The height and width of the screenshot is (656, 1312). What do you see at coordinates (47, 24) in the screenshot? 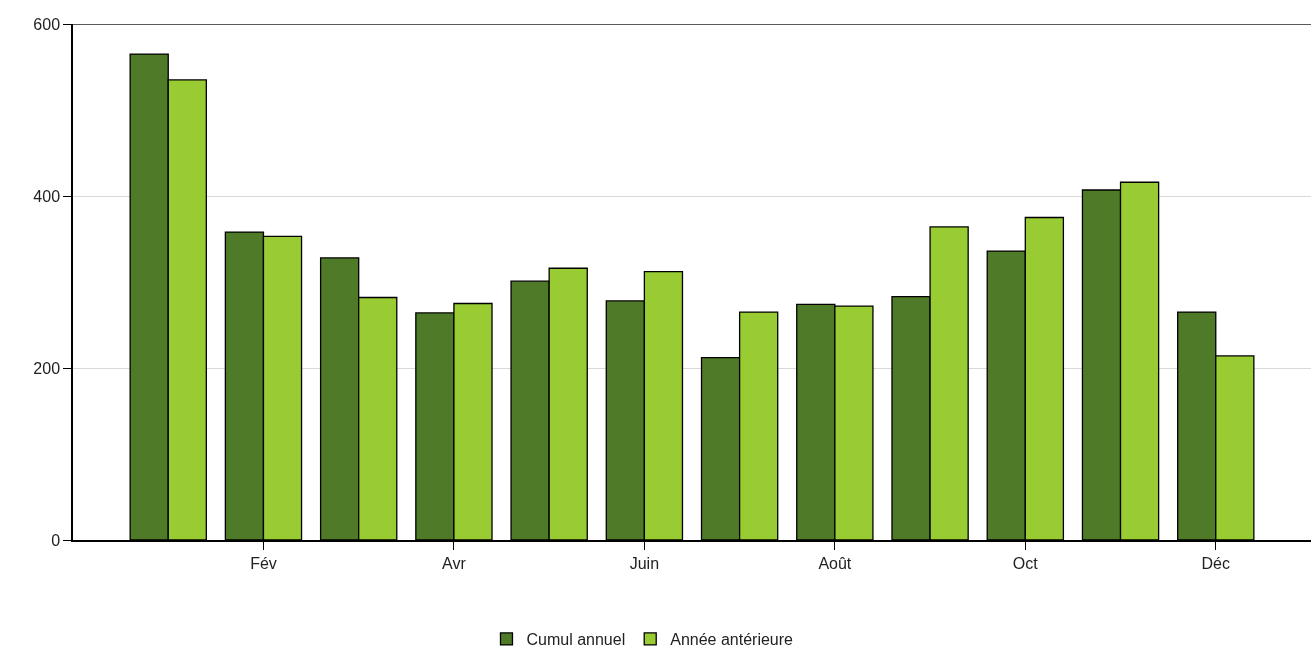
I see `y-tick-label: 600` at bounding box center [47, 24].